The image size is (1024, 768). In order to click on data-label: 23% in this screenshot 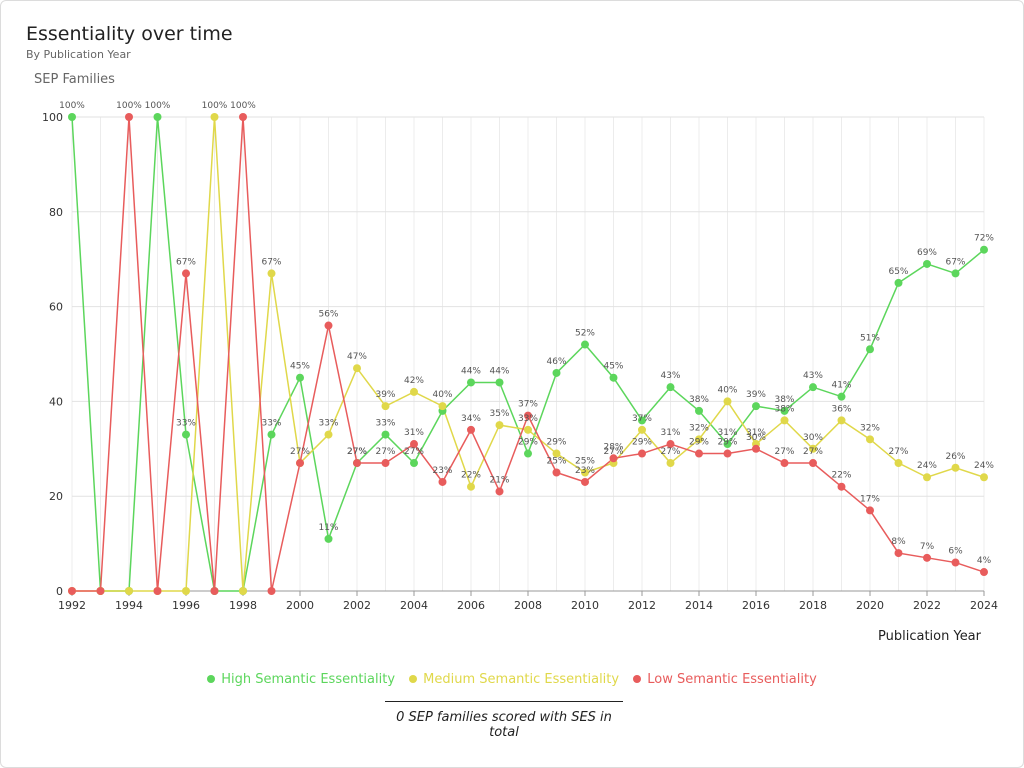, I will do `click(585, 471)`.